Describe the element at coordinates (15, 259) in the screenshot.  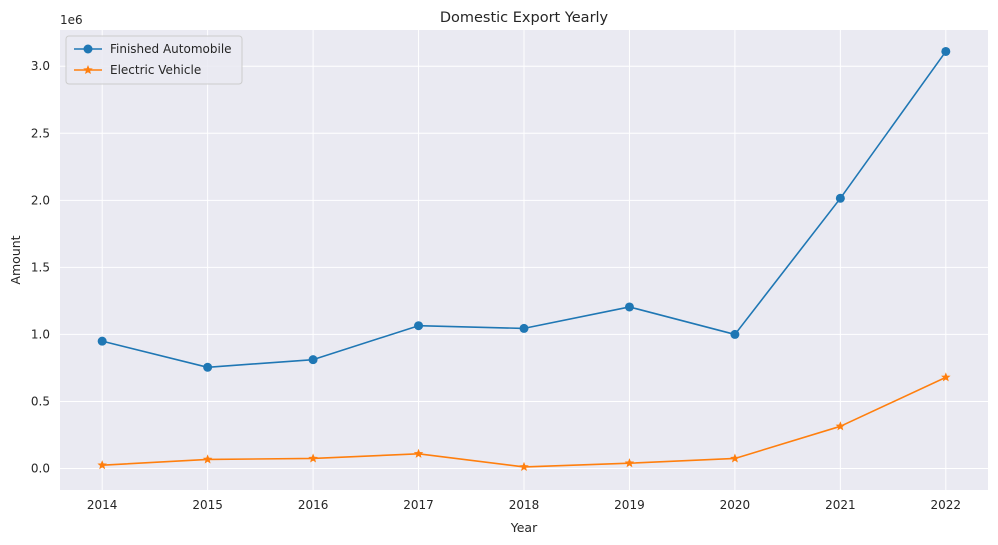
I see `y-axis-label: Amount` at that location.